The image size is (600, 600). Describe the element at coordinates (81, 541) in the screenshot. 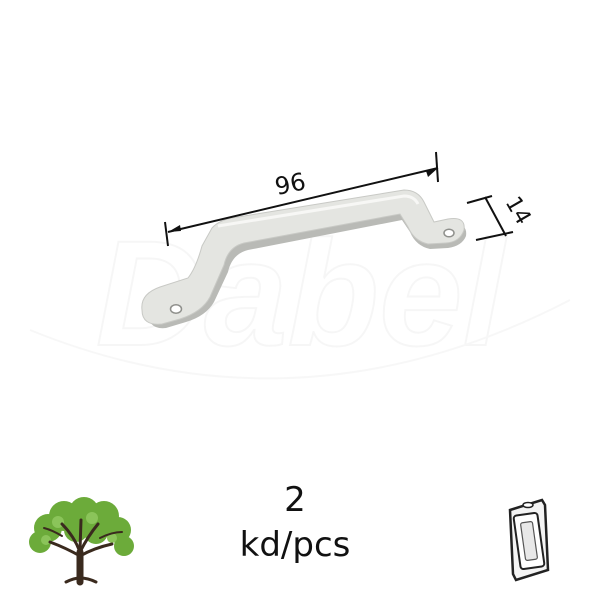

I see `tree-icon` at that location.